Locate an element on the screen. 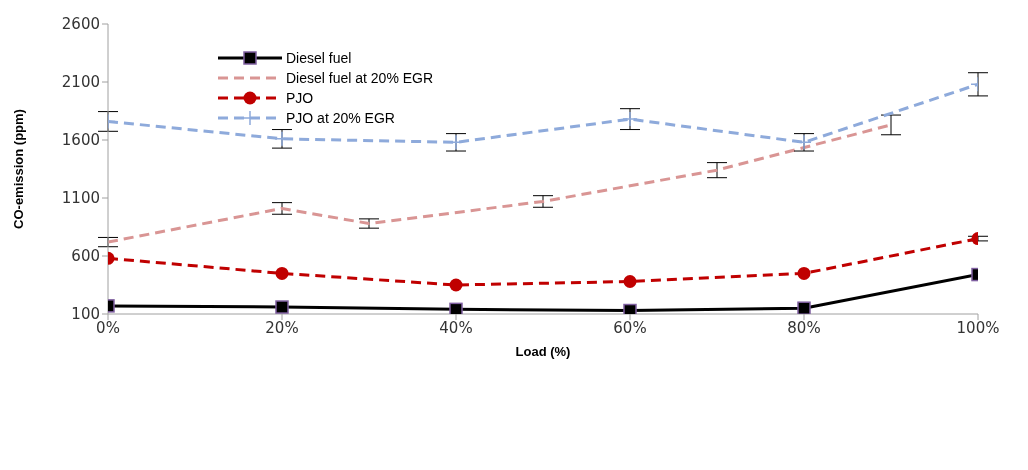 Image resolution: width=1028 pixels, height=470 pixels. x-tick-label: 20% is located at coordinates (282, 327).